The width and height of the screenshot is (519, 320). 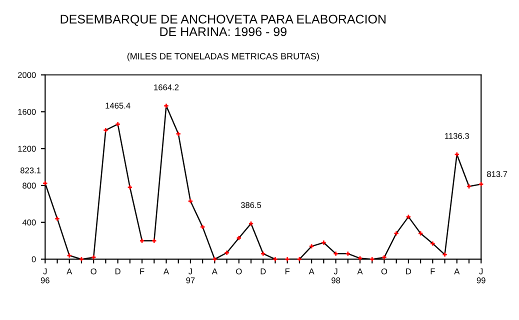 What do you see at coordinates (497, 174) in the screenshot?
I see `data-label: 813.7` at bounding box center [497, 174].